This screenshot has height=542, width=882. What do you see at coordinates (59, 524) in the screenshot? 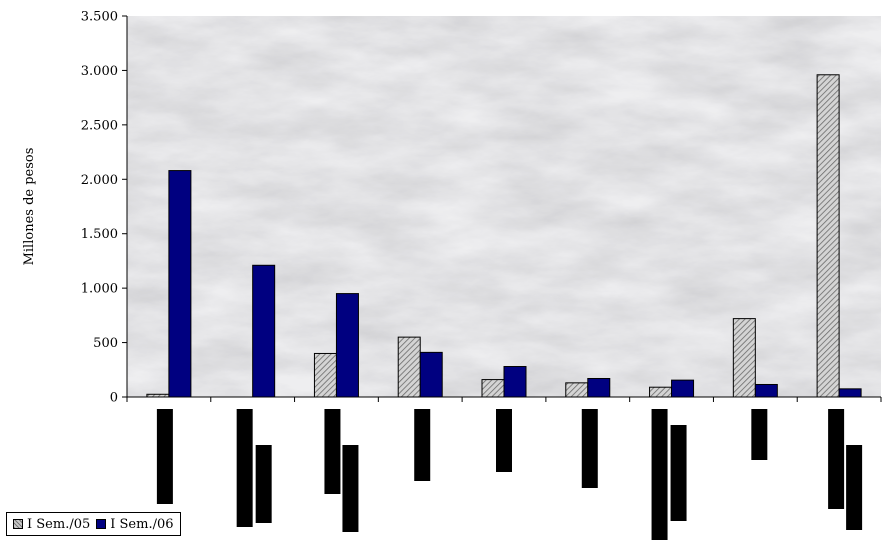
I see `legend-label-series-1: I Sem./05` at bounding box center [59, 524].